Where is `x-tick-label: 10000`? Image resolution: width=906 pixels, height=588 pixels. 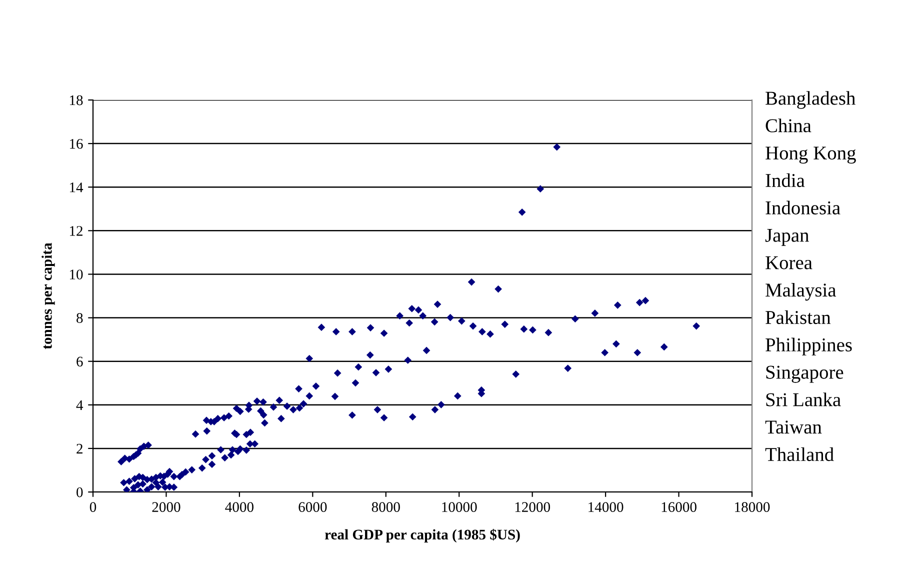 x-tick-label: 10000 is located at coordinates (459, 507).